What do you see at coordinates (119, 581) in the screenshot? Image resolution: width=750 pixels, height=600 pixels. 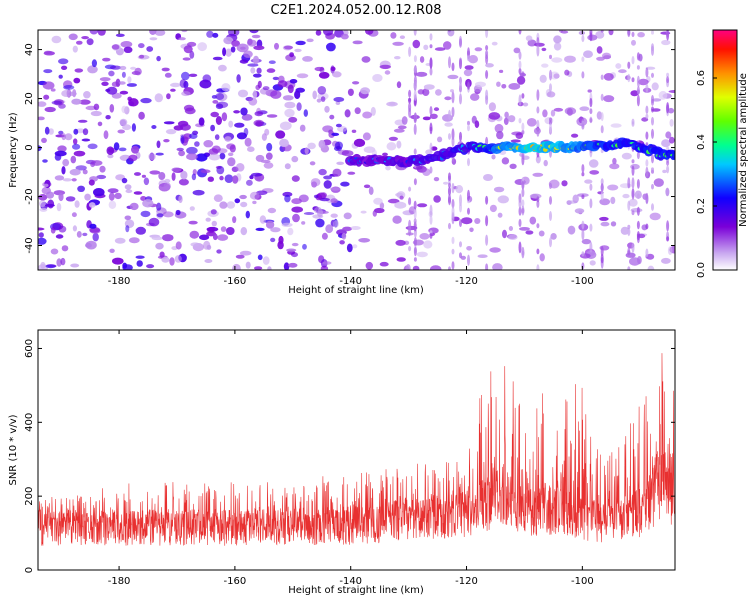 I see `x-tick-label: -180` at bounding box center [119, 581].